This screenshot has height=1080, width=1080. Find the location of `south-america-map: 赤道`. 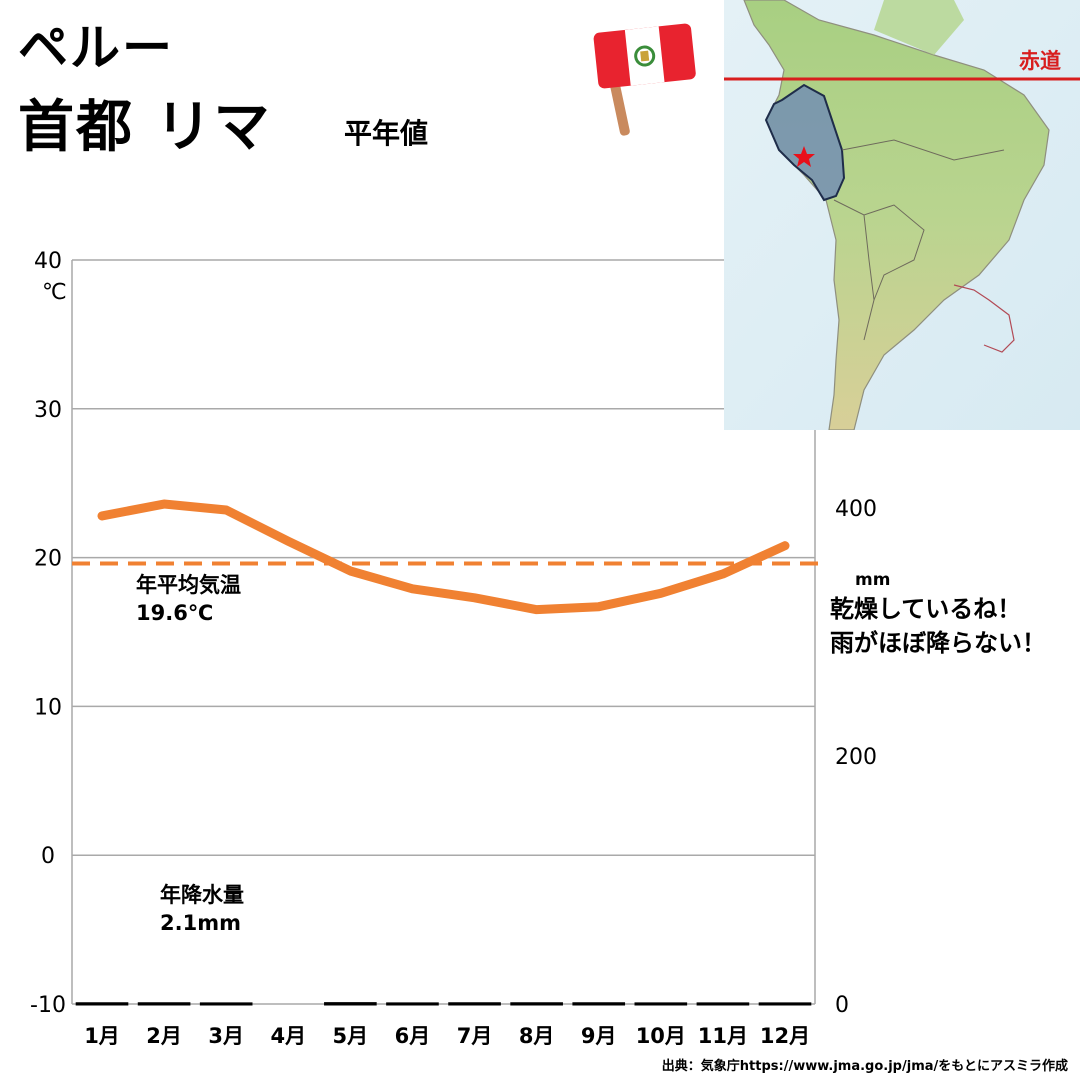

south-america-map: 赤道 is located at coordinates (902, 215).